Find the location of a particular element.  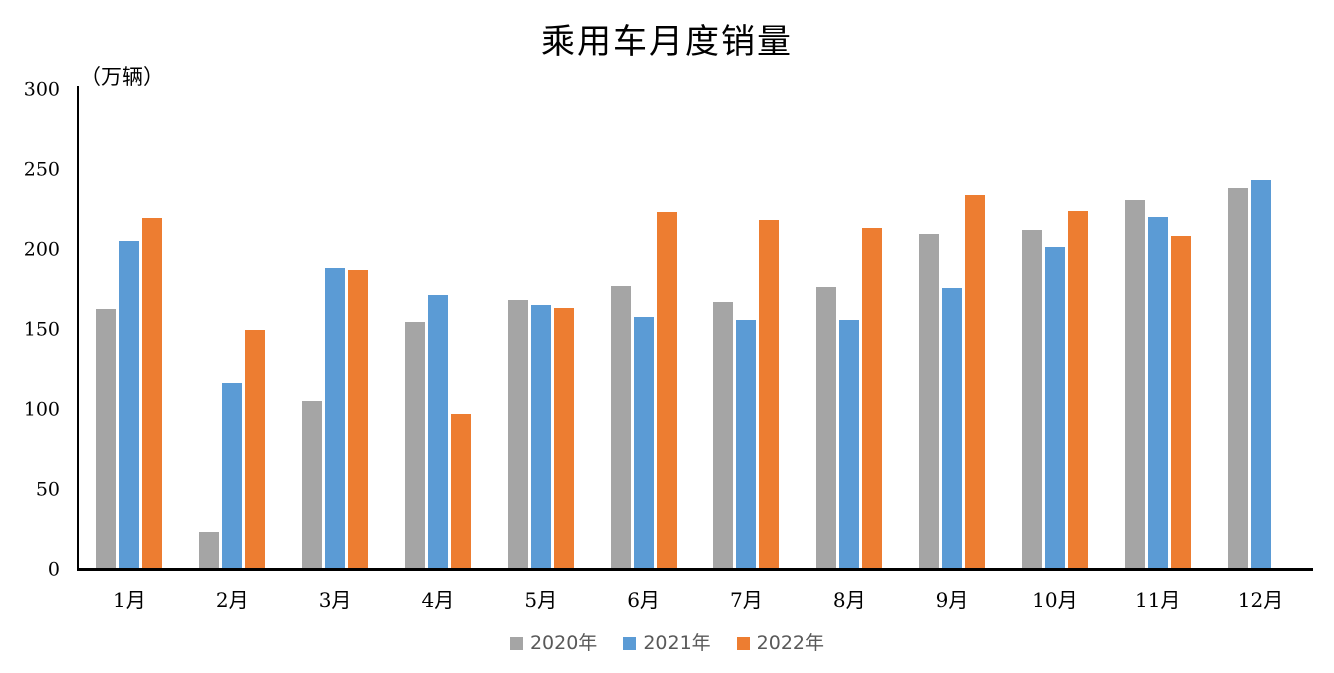

legend-item-2021年: 2021年 is located at coordinates (667, 643).